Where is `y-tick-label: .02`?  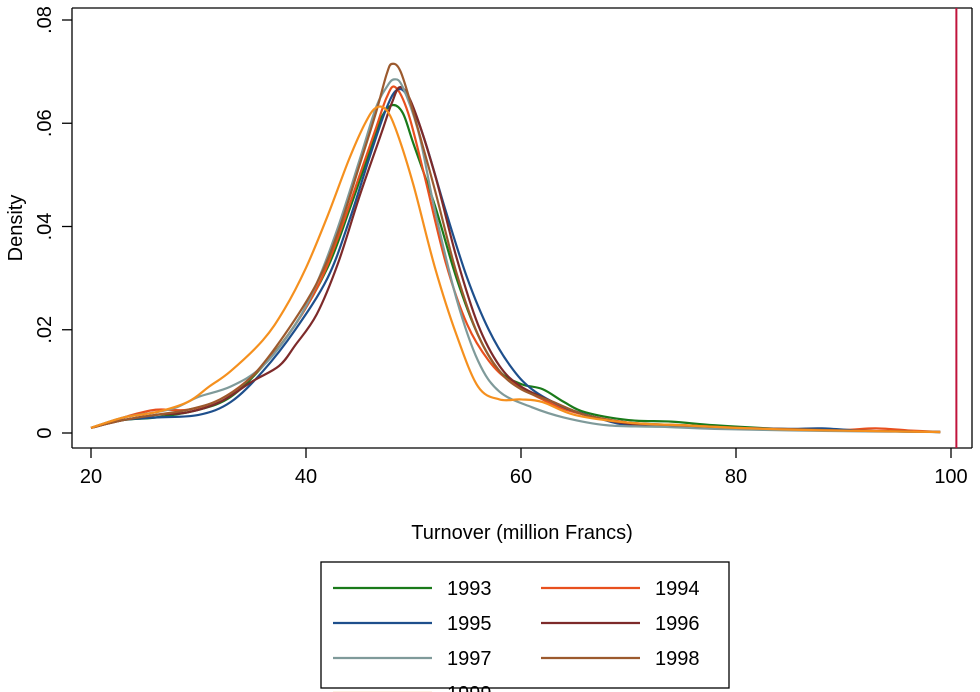
y-tick-label: .02 is located at coordinates (45, 330).